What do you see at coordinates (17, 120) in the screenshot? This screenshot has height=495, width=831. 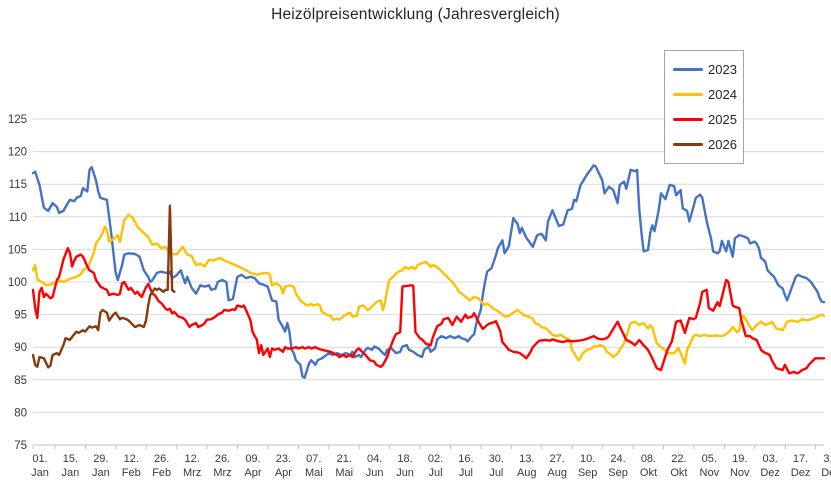 I see `y-axis-label: 125` at bounding box center [17, 120].